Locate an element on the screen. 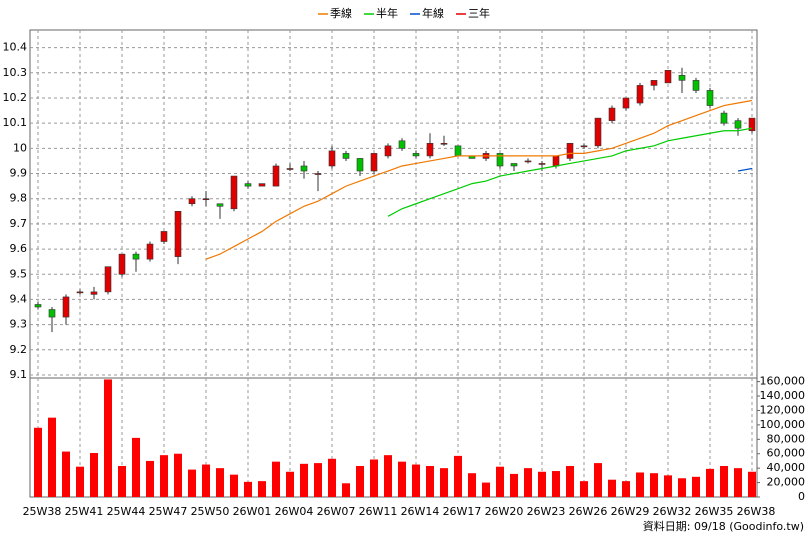 This screenshot has height=540, width=808. y-tick-label: 9.1 is located at coordinates (19, 374).